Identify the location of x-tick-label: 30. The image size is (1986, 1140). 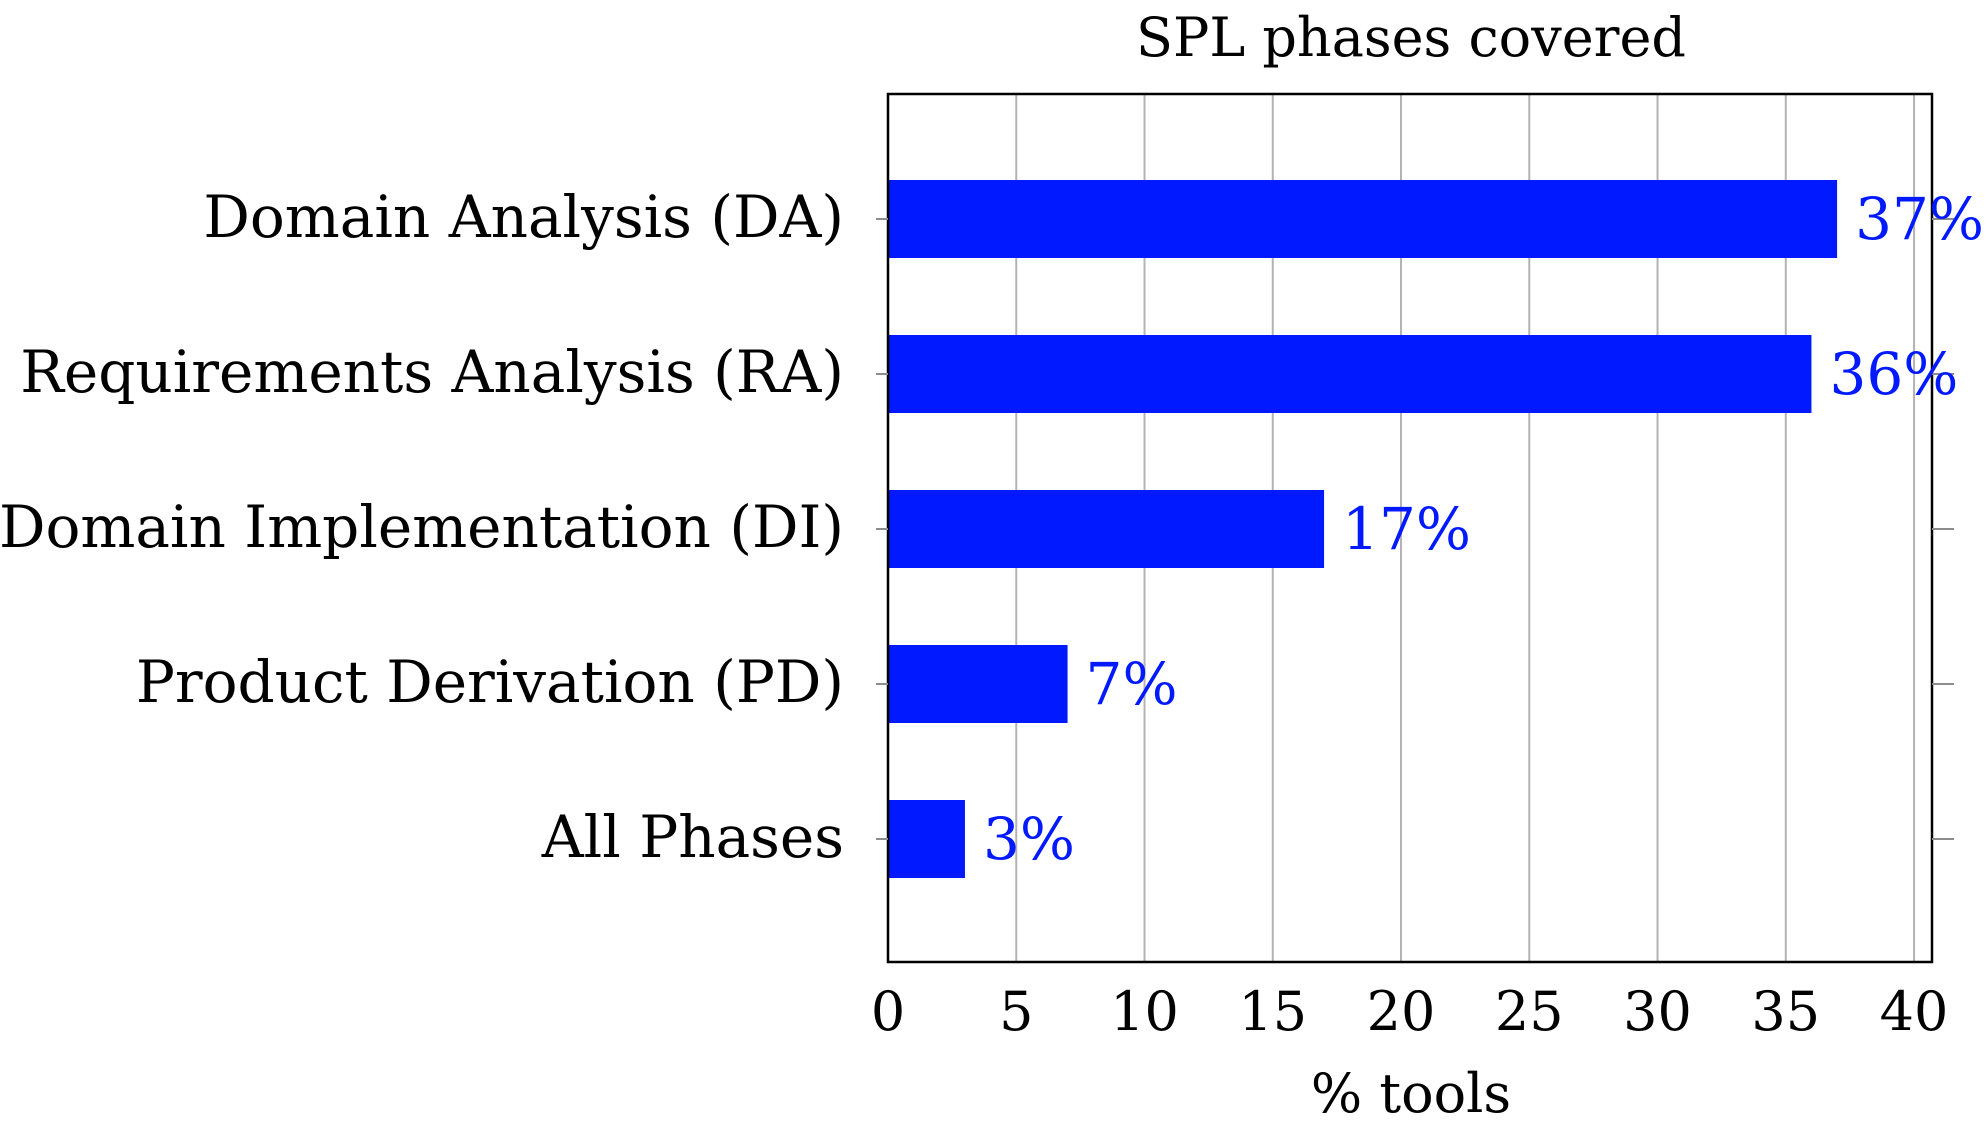
(1657, 1011).